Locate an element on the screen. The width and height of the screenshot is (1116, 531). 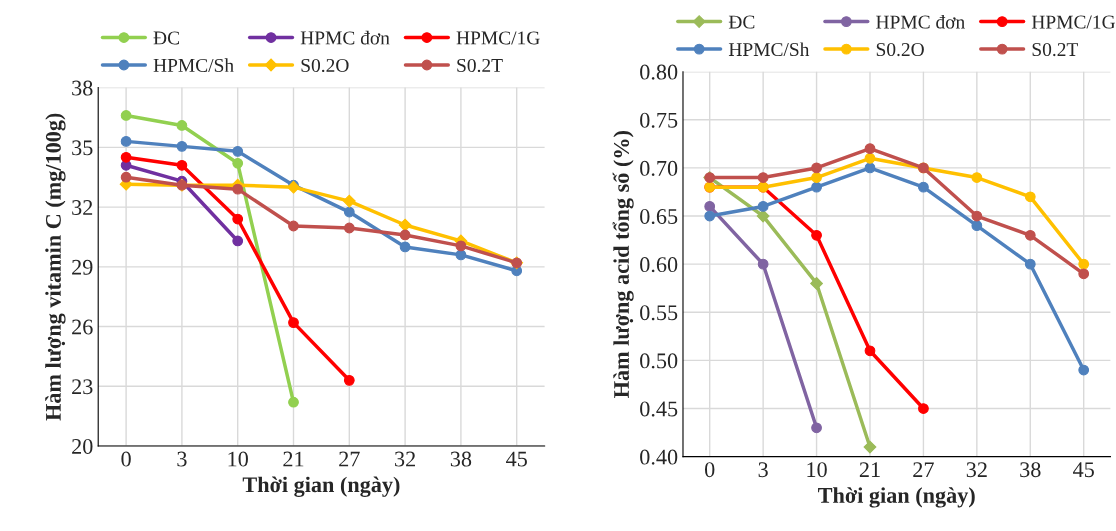
y-tick-label: 0.45 is located at coordinates (659, 409).